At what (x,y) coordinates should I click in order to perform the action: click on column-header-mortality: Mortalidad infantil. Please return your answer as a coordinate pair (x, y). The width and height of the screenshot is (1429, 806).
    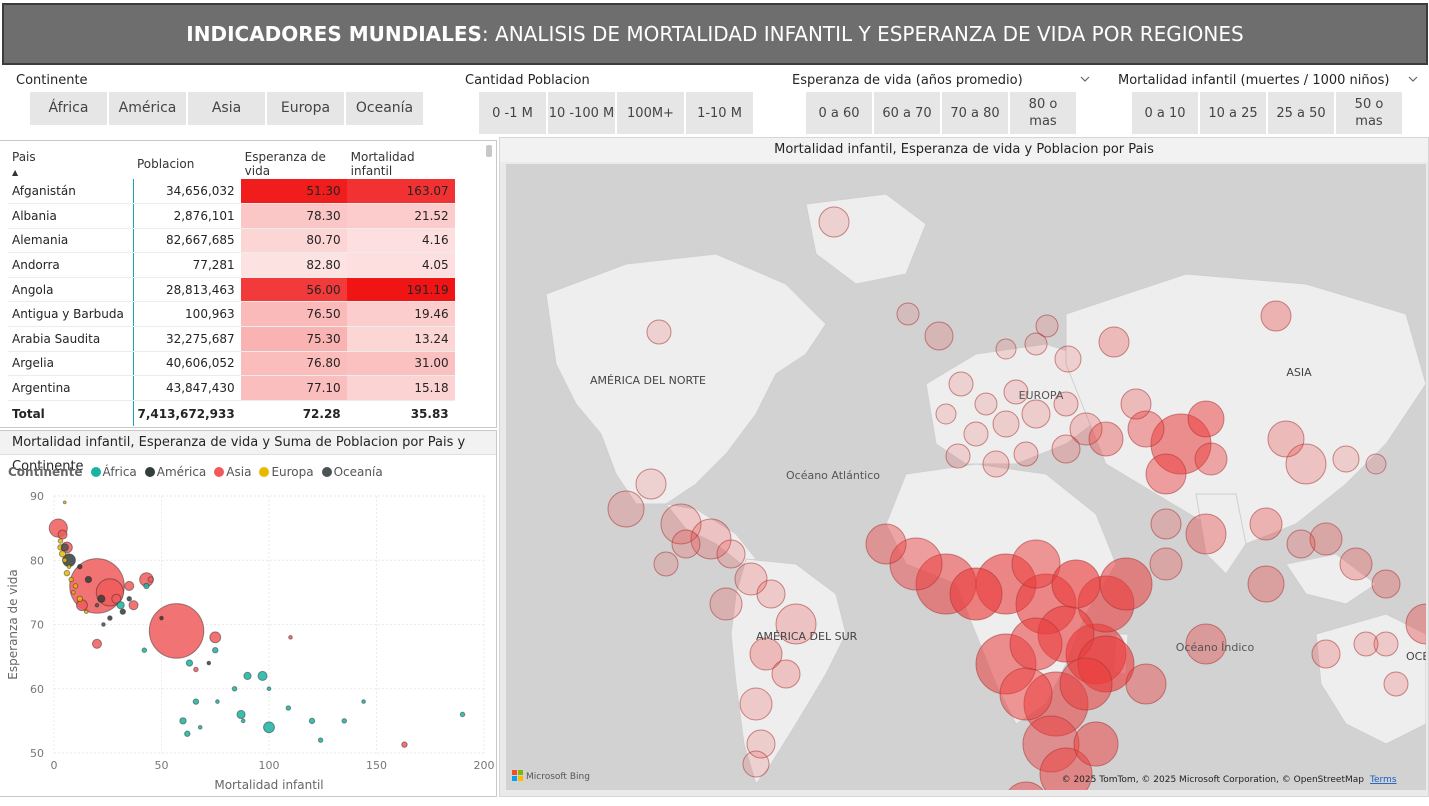
    Looking at the image, I should click on (382, 164).